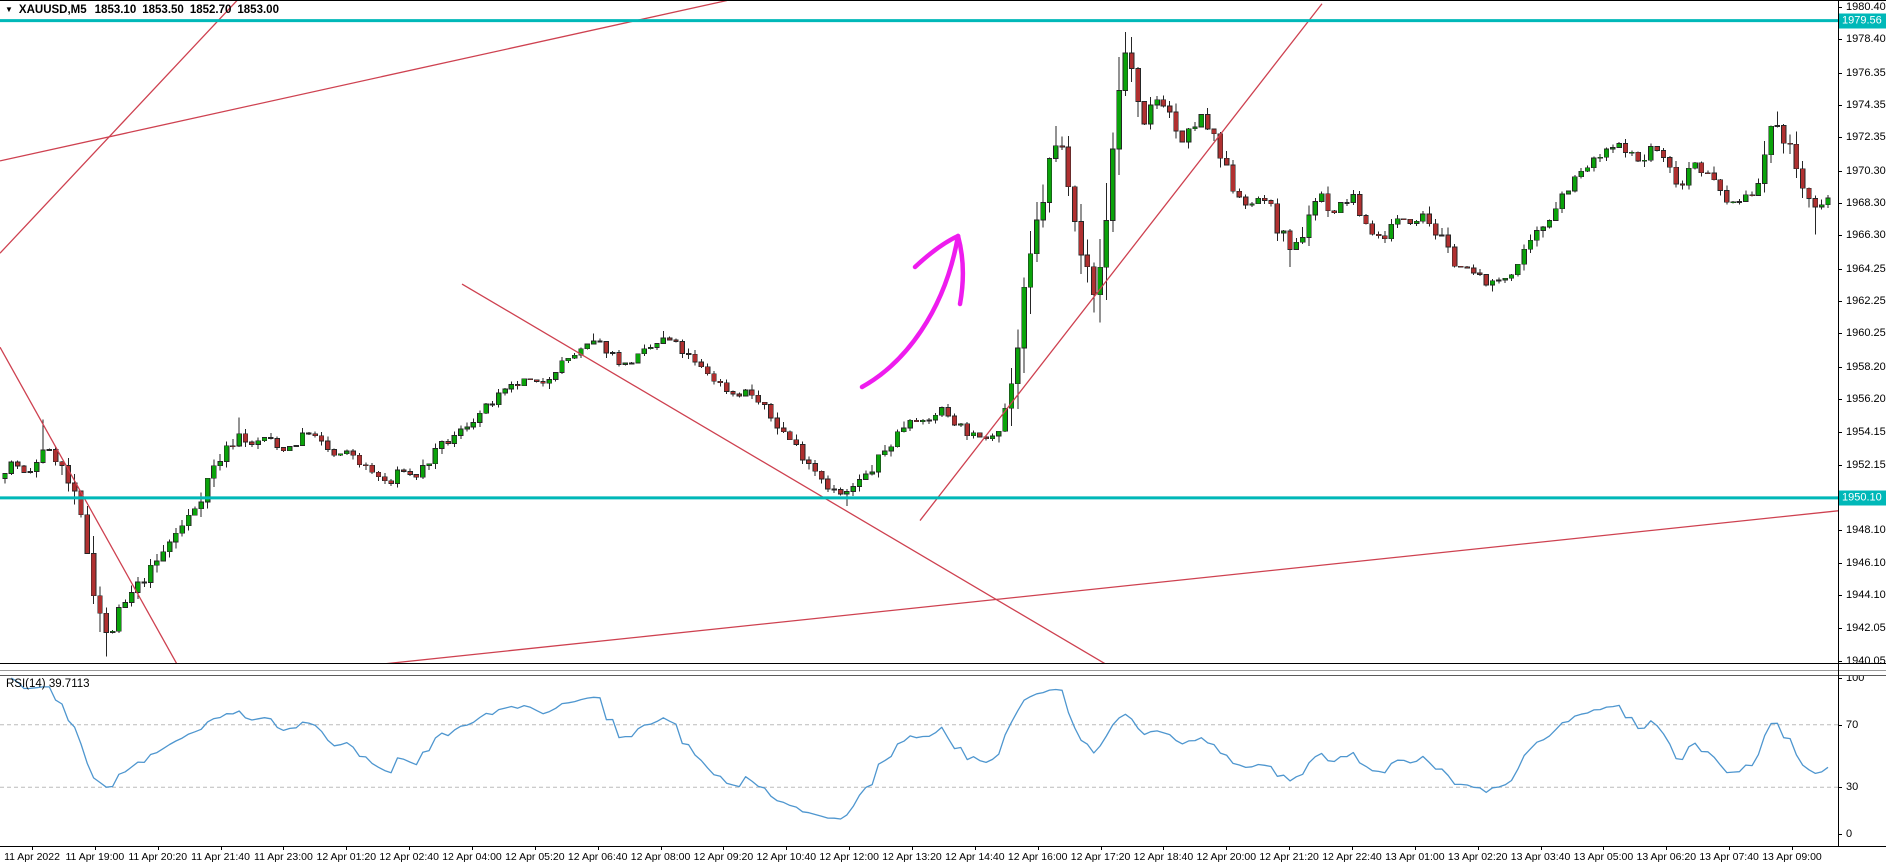 Image resolution: width=1886 pixels, height=868 pixels. What do you see at coordinates (1866, 530) in the screenshot?
I see `price-label: 1948.10` at bounding box center [1866, 530].